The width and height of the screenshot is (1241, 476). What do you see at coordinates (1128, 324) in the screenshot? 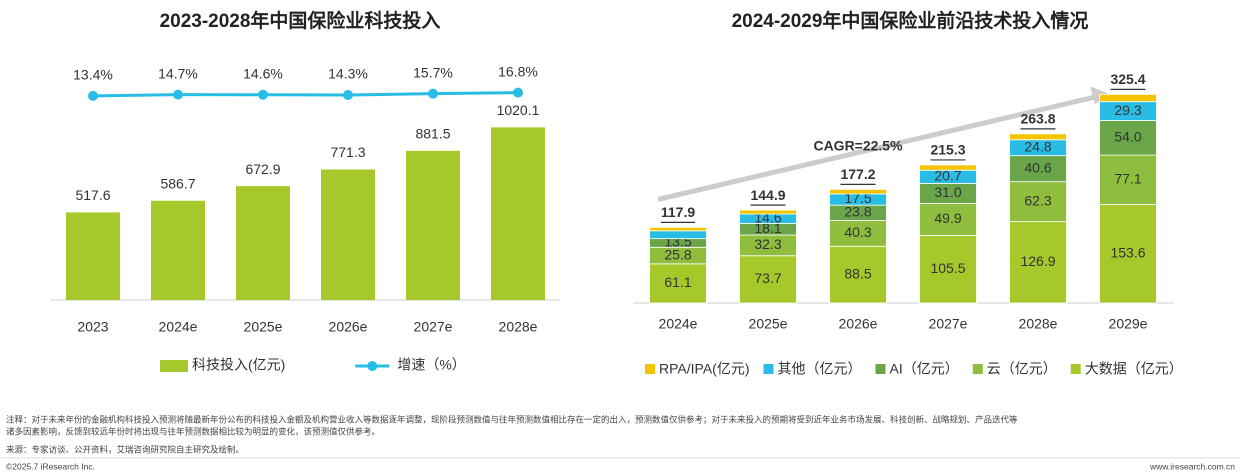
I see `x-tick-label: 2029e` at bounding box center [1128, 324].